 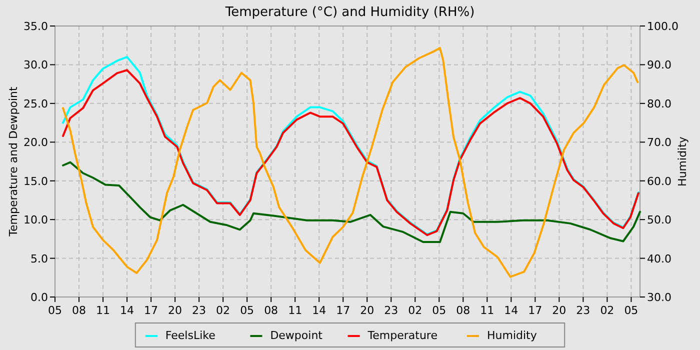 What do you see at coordinates (36, 181) in the screenshot?
I see `y-tick-label: 15.0` at bounding box center [36, 181].